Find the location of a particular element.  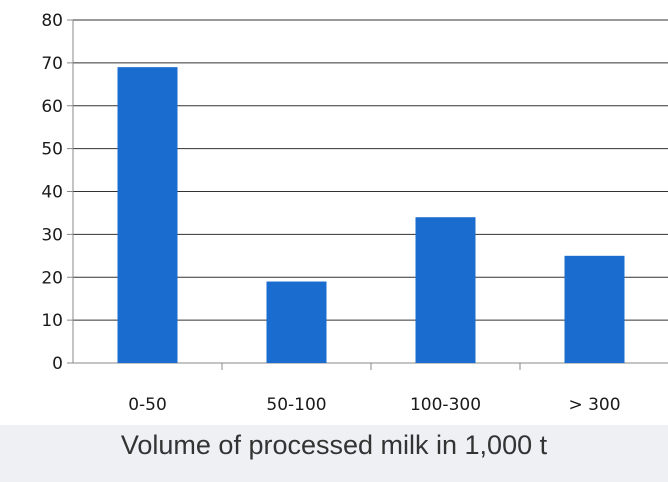

y-tick-label: 70 is located at coordinates (52, 64).